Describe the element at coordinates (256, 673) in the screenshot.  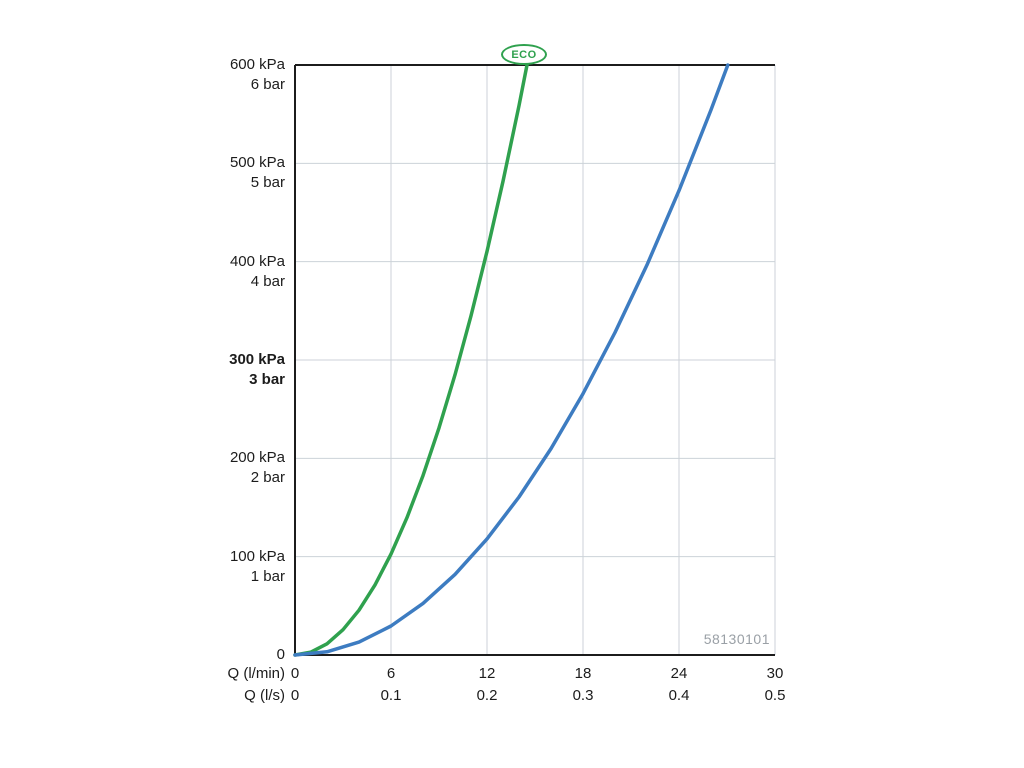
I see `x-axis-label-lmin: Q (l/min)` at that location.